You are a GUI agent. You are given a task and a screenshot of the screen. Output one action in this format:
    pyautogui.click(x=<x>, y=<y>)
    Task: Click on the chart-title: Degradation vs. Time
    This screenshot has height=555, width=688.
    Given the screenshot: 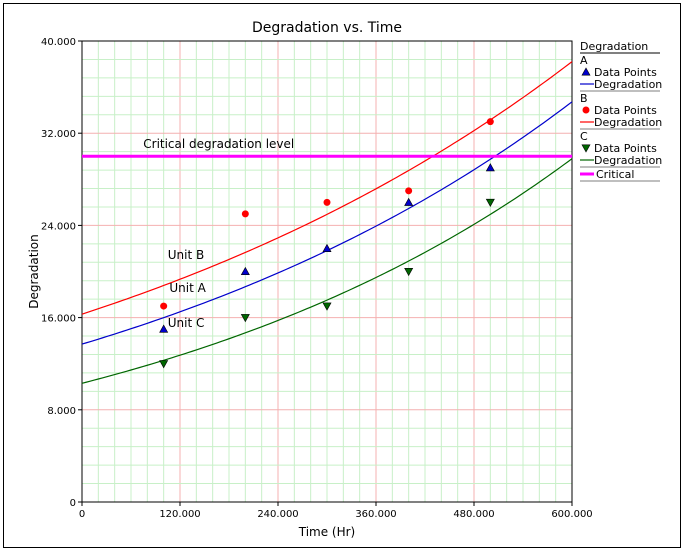 What is the action you would take?
    pyautogui.click(x=327, y=28)
    